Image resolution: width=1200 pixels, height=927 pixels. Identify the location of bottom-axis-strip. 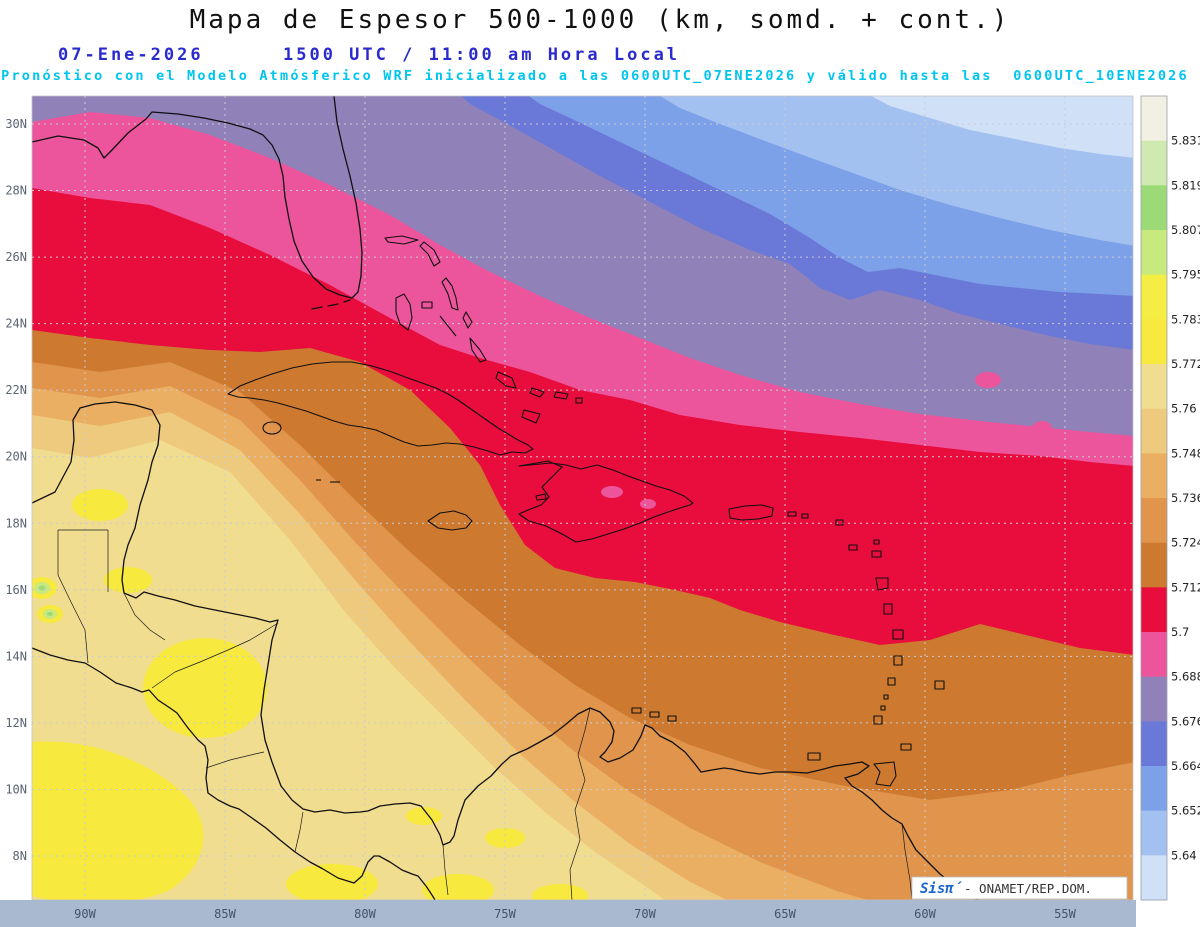
(568, 913).